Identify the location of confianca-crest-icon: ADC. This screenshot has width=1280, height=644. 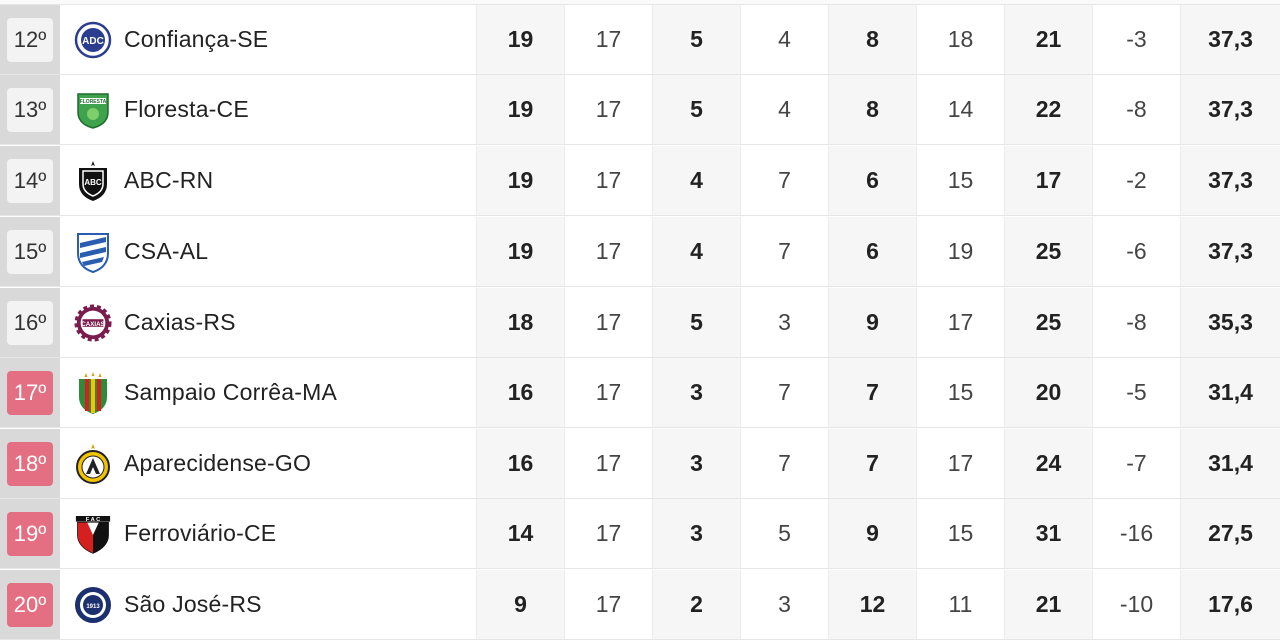
(93, 40).